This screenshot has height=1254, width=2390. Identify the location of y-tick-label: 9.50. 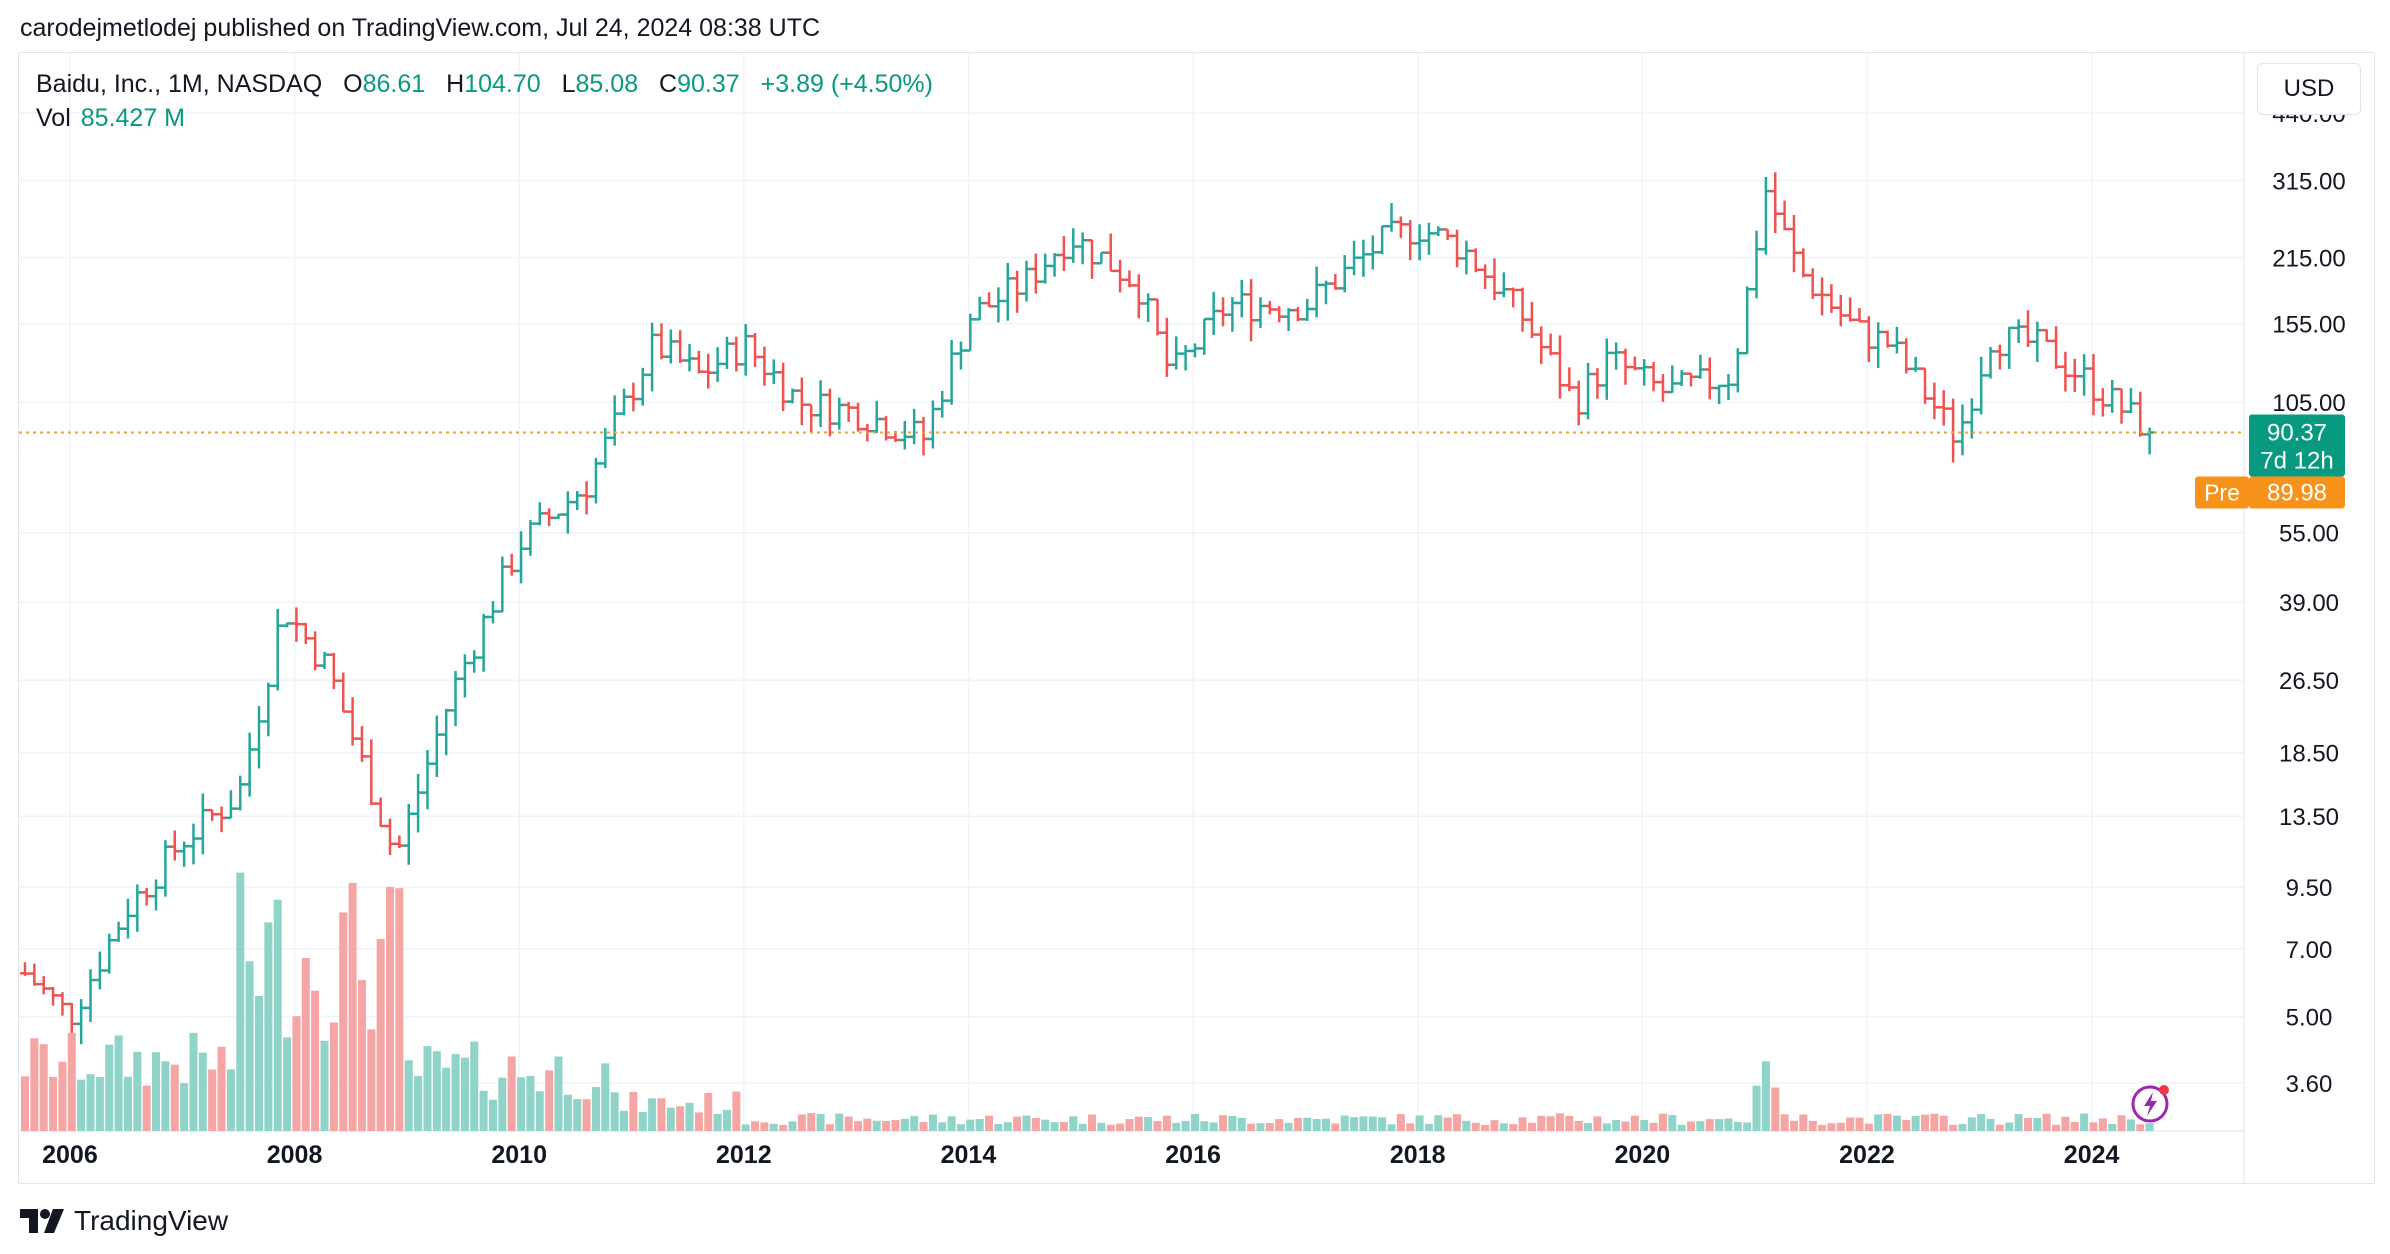
(2309, 888).